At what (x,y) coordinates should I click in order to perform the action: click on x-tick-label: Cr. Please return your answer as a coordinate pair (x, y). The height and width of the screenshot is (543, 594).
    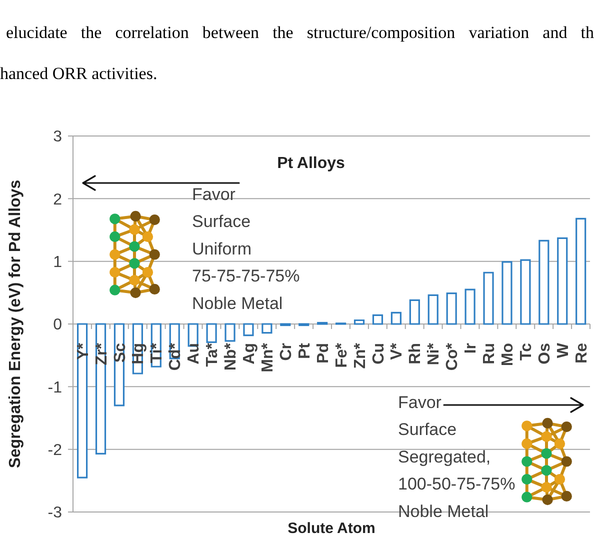
    Looking at the image, I should click on (286, 352).